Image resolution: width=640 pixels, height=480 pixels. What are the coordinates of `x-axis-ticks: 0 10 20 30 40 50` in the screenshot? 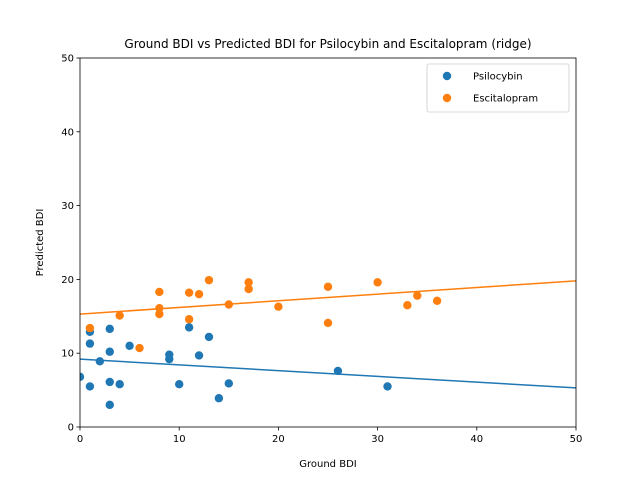 It's located at (330, 436).